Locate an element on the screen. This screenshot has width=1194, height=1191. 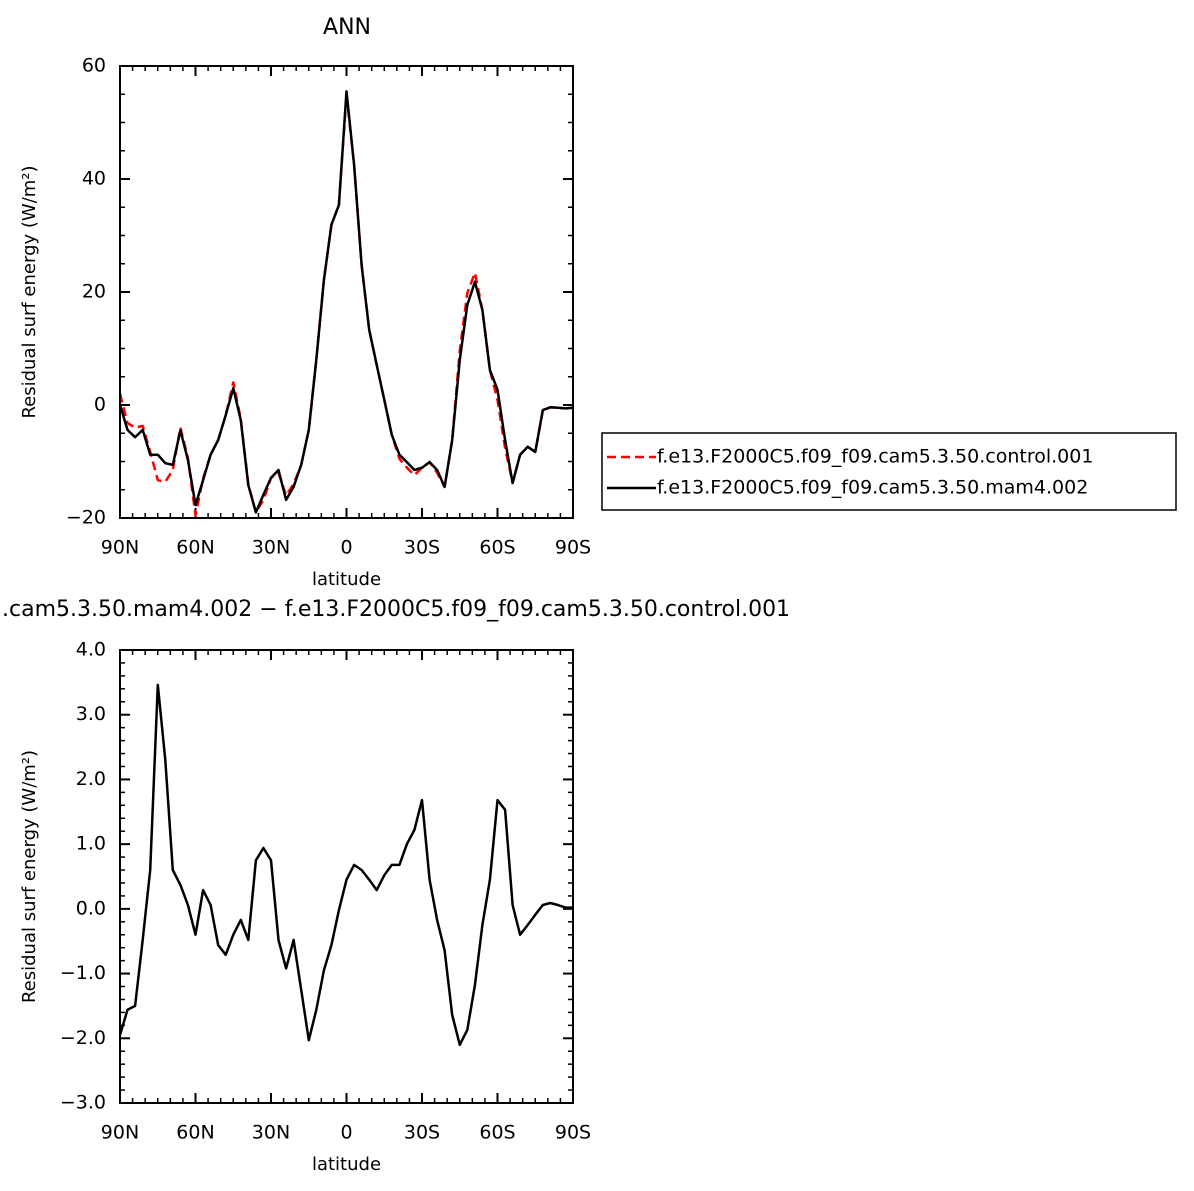
y-tick-label: 0.0 is located at coordinates (91, 908).